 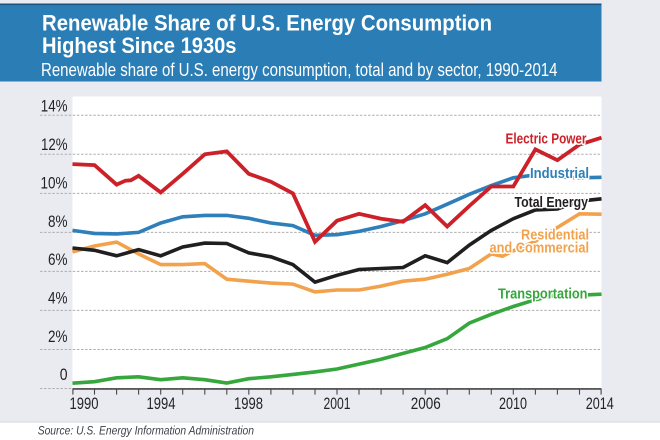 I want to click on svg-text: 2010, so click(x=513, y=403).